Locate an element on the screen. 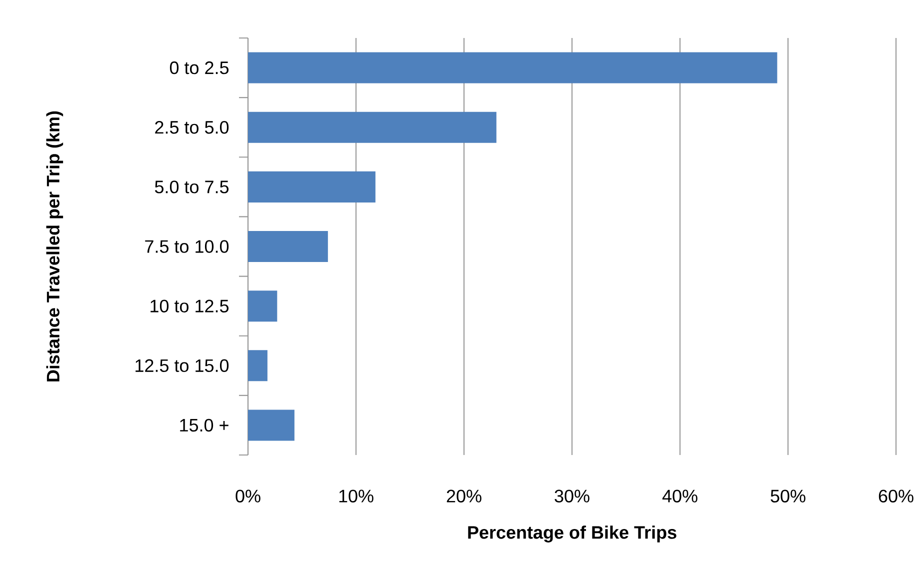 This screenshot has width=920, height=575. x-tick-label: 50% is located at coordinates (788, 496).